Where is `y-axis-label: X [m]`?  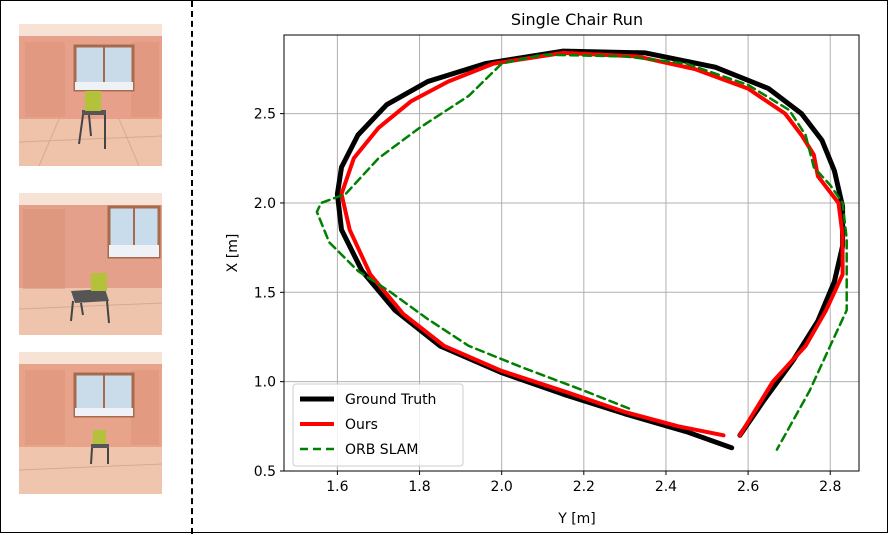 y-axis-label: X [m] is located at coordinates (233, 253).